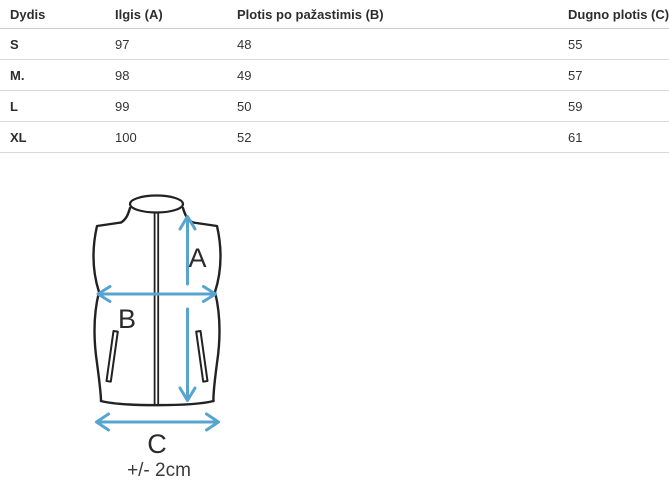 The height and width of the screenshot is (488, 669). What do you see at coordinates (166, 106) in the screenshot?
I see `length-cell: 99` at bounding box center [166, 106].